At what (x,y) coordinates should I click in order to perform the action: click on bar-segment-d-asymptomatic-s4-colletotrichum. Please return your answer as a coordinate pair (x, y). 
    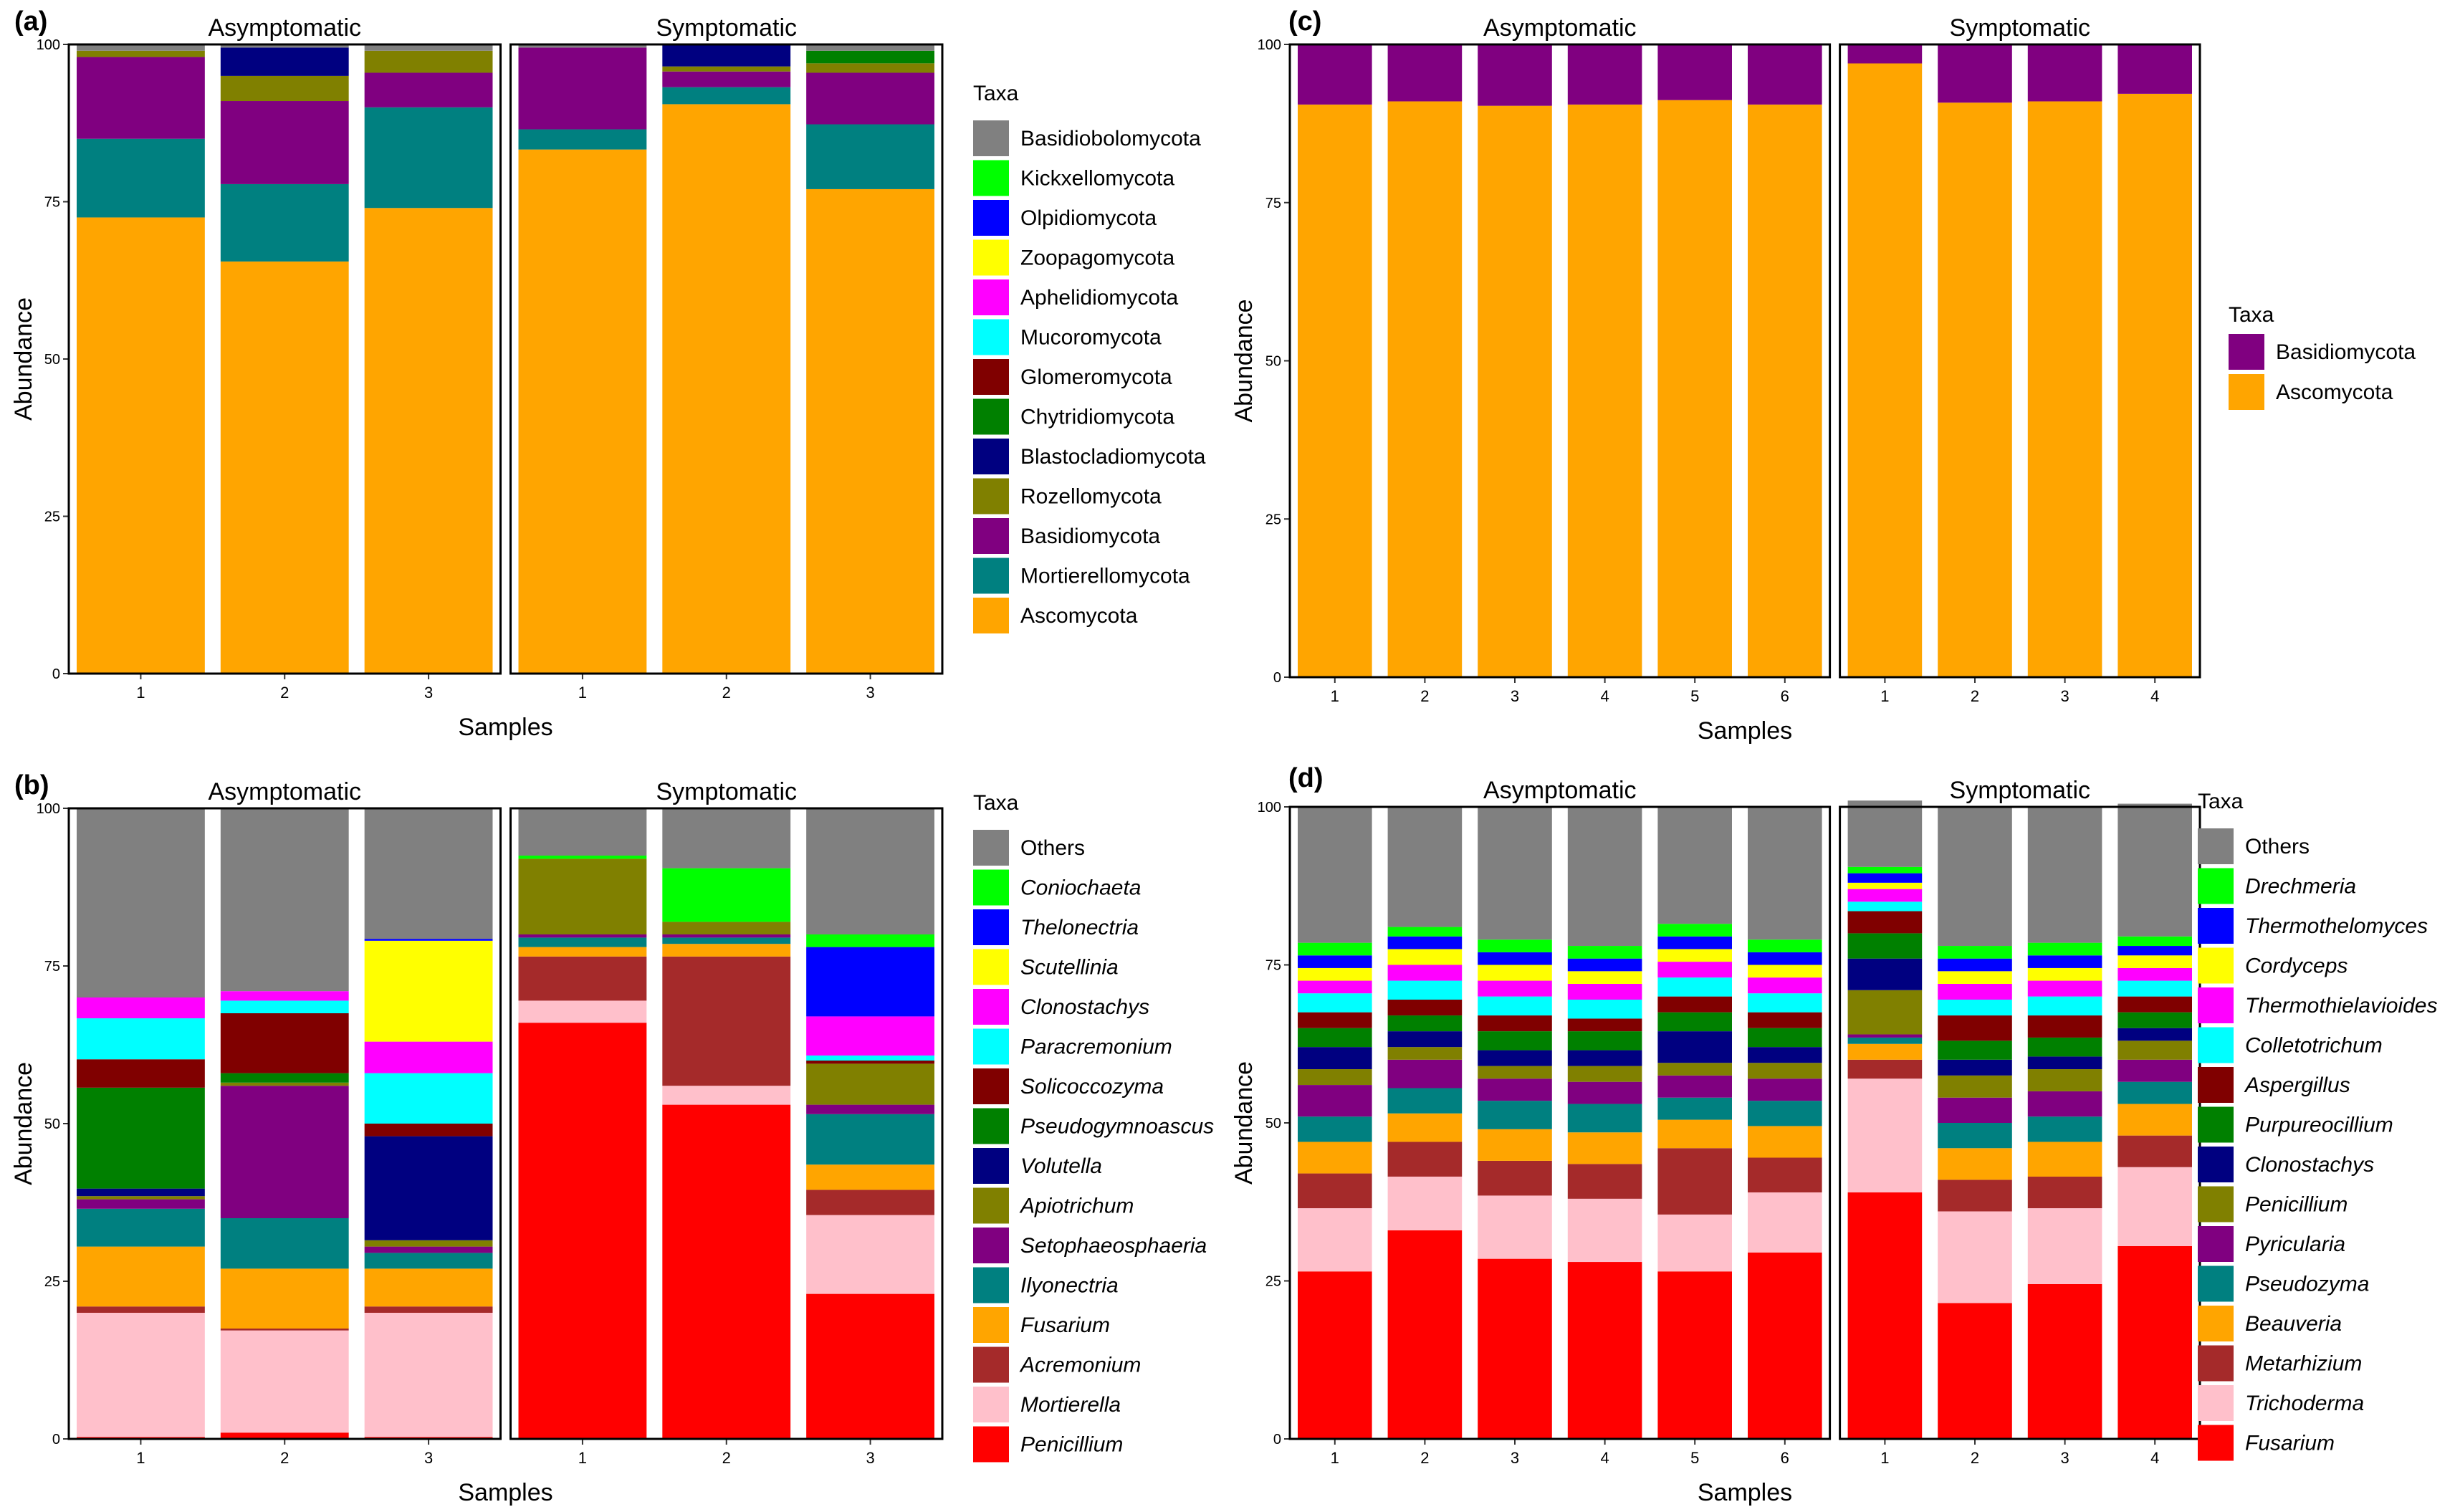
    Looking at the image, I should click on (1604, 1009).